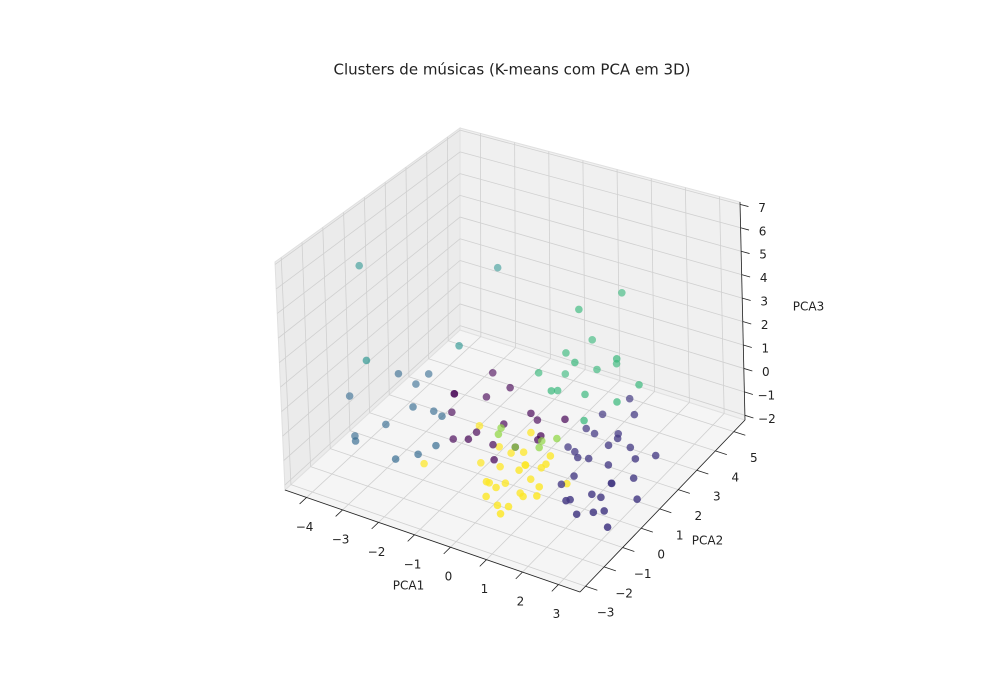  I want to click on z-tick-label: 5, so click(763, 255).